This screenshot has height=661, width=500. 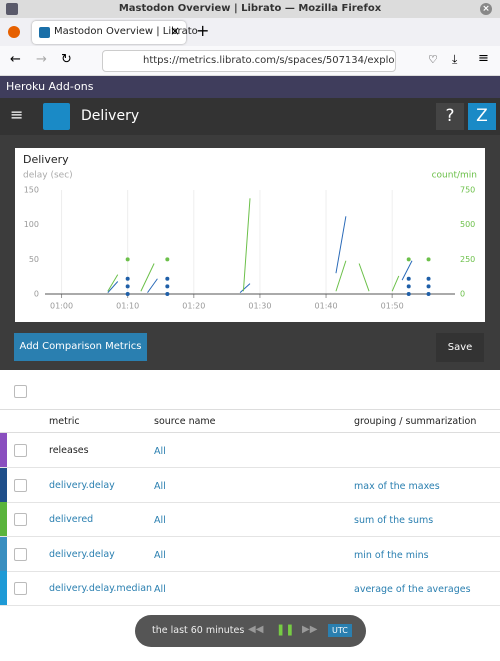 What do you see at coordinates (31, 224) in the screenshot?
I see `y-tick-label: 100` at bounding box center [31, 224].